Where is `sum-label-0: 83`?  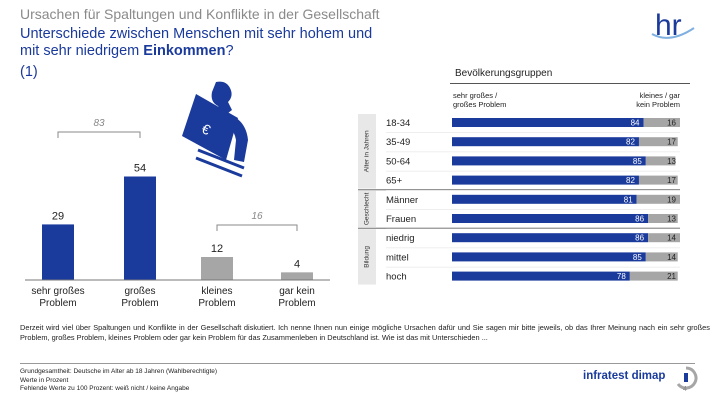
sum-label-0: 83 is located at coordinates (99, 123).